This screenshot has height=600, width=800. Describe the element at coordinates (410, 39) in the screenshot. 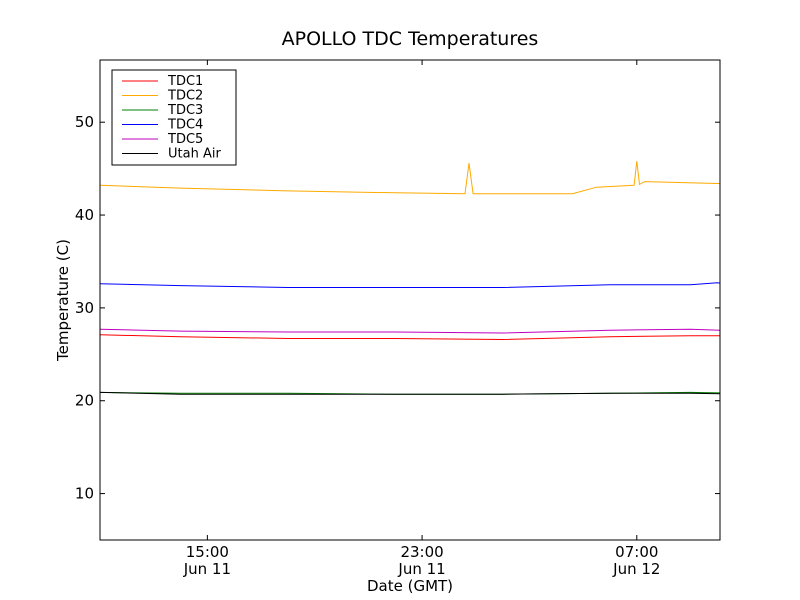

I see `chart-title: APOLLO TDC Temperatures` at that location.